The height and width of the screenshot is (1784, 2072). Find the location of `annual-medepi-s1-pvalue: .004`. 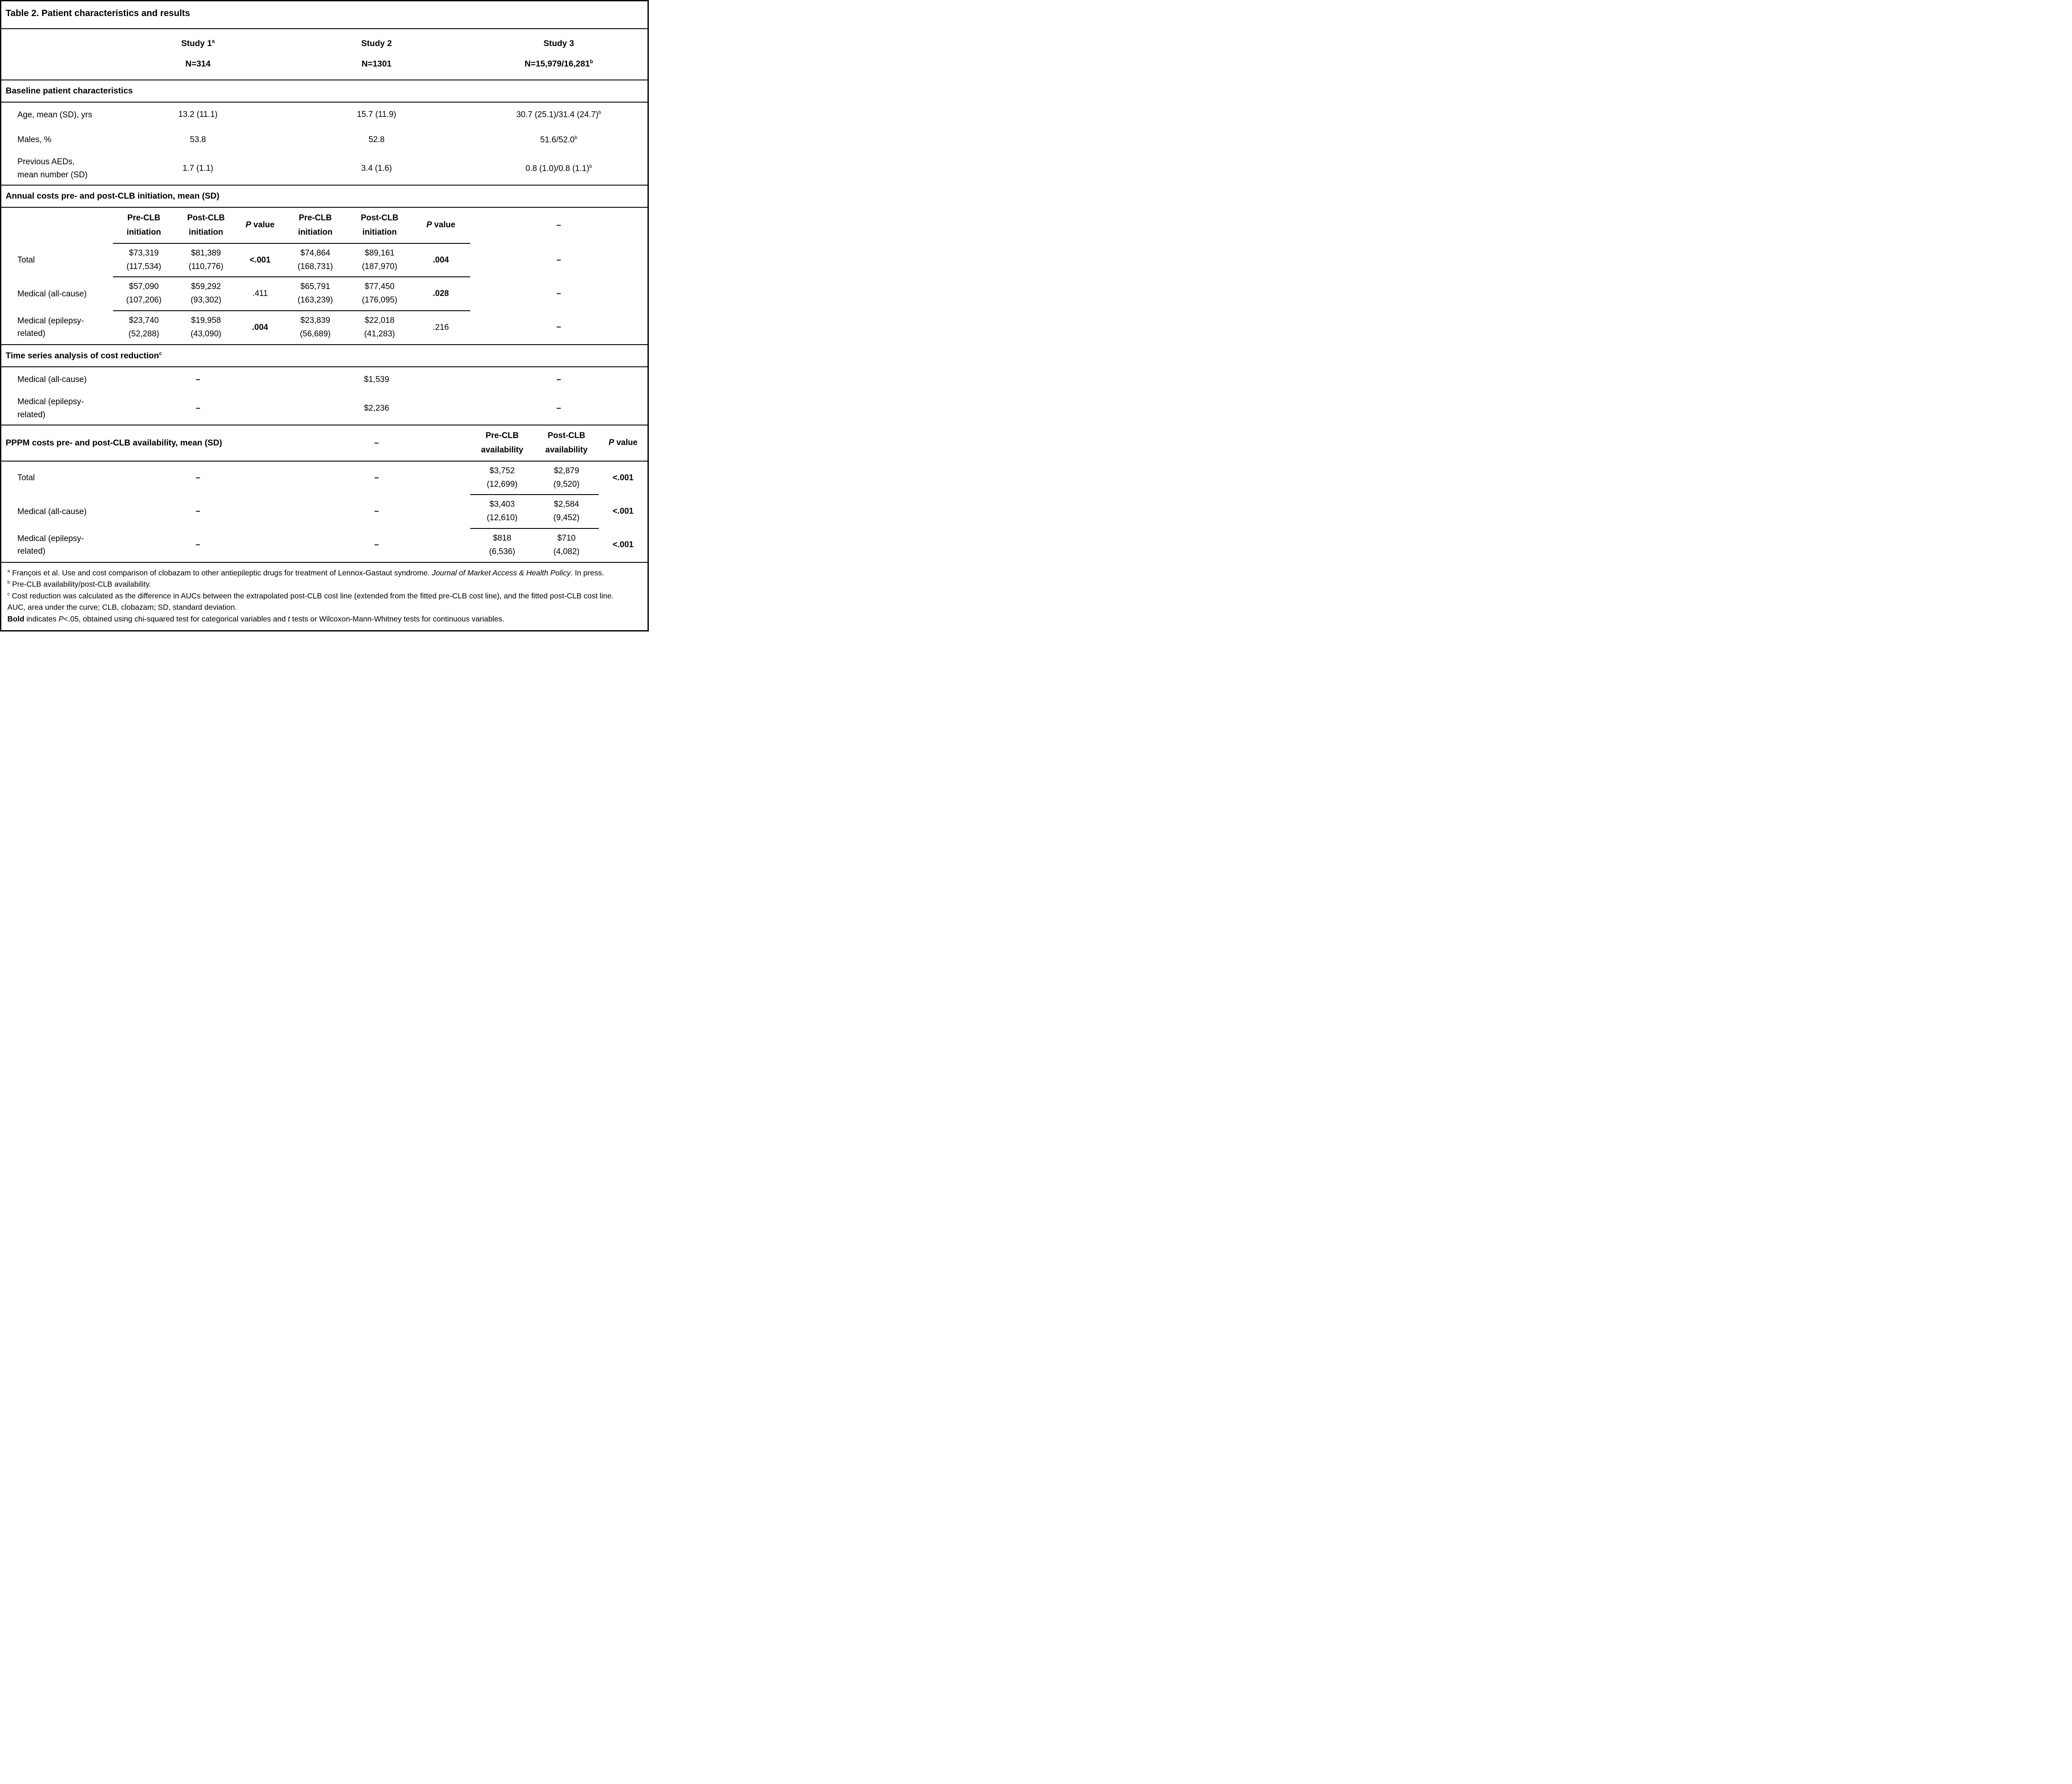

annual-medepi-s1-pvalue: .004 is located at coordinates (260, 328).